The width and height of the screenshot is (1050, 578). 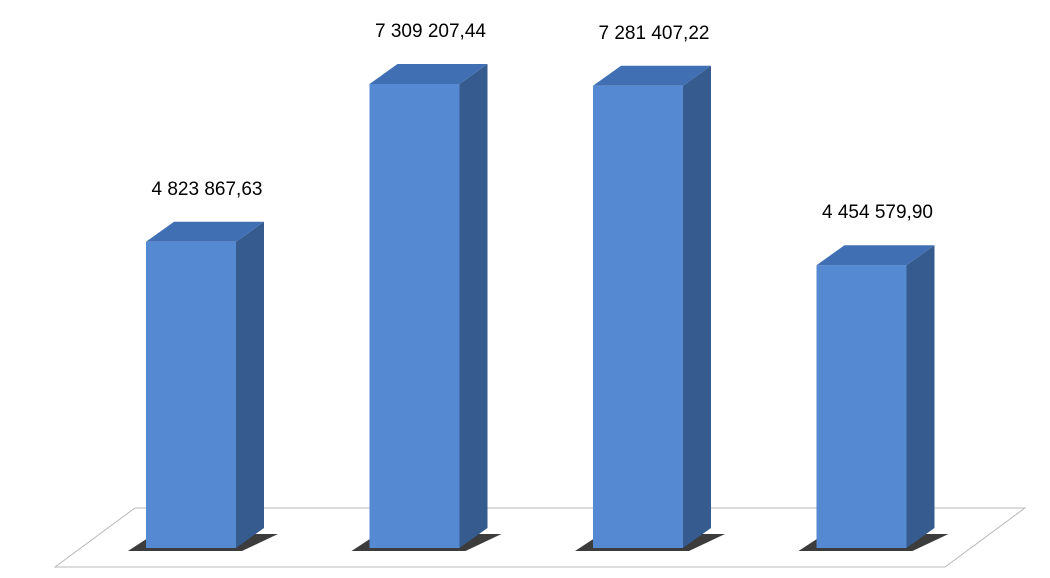 I want to click on data-label: 7 309 207,44, so click(x=430, y=31).